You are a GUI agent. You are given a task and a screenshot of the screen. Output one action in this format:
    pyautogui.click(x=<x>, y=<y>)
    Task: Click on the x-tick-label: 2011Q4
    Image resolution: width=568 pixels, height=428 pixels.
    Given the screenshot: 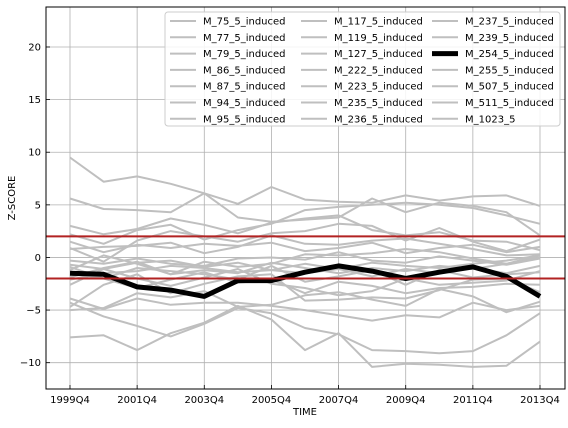 What is the action you would take?
    pyautogui.click(x=473, y=400)
    